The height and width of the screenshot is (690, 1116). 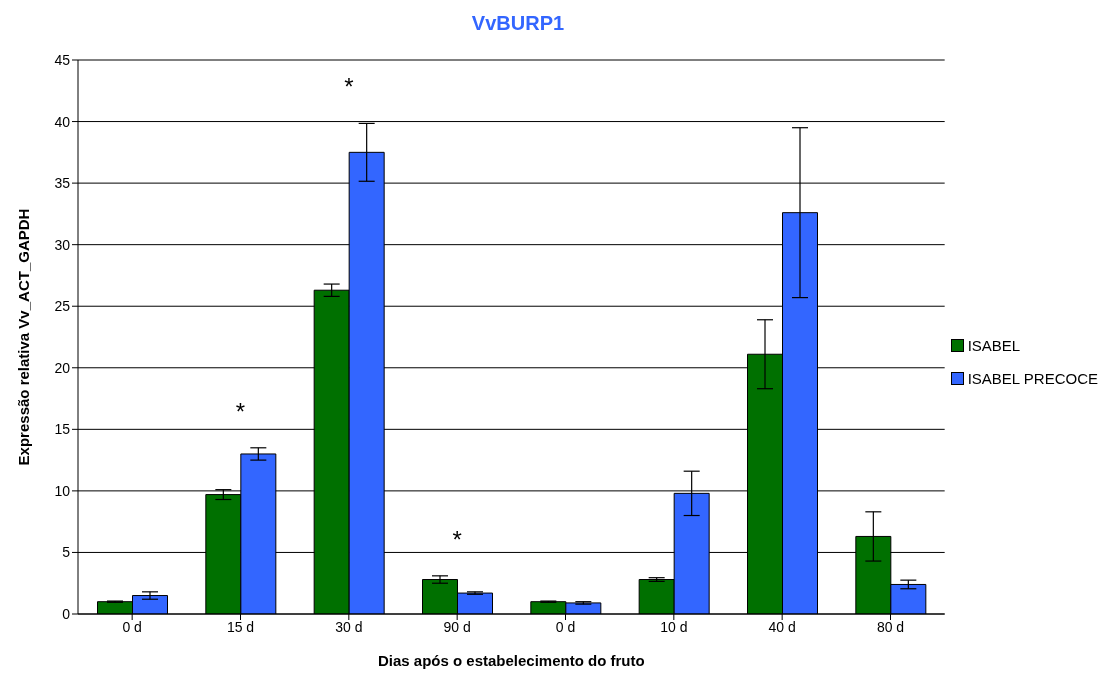 I want to click on x-tick-label: 80 d, so click(x=890, y=626).